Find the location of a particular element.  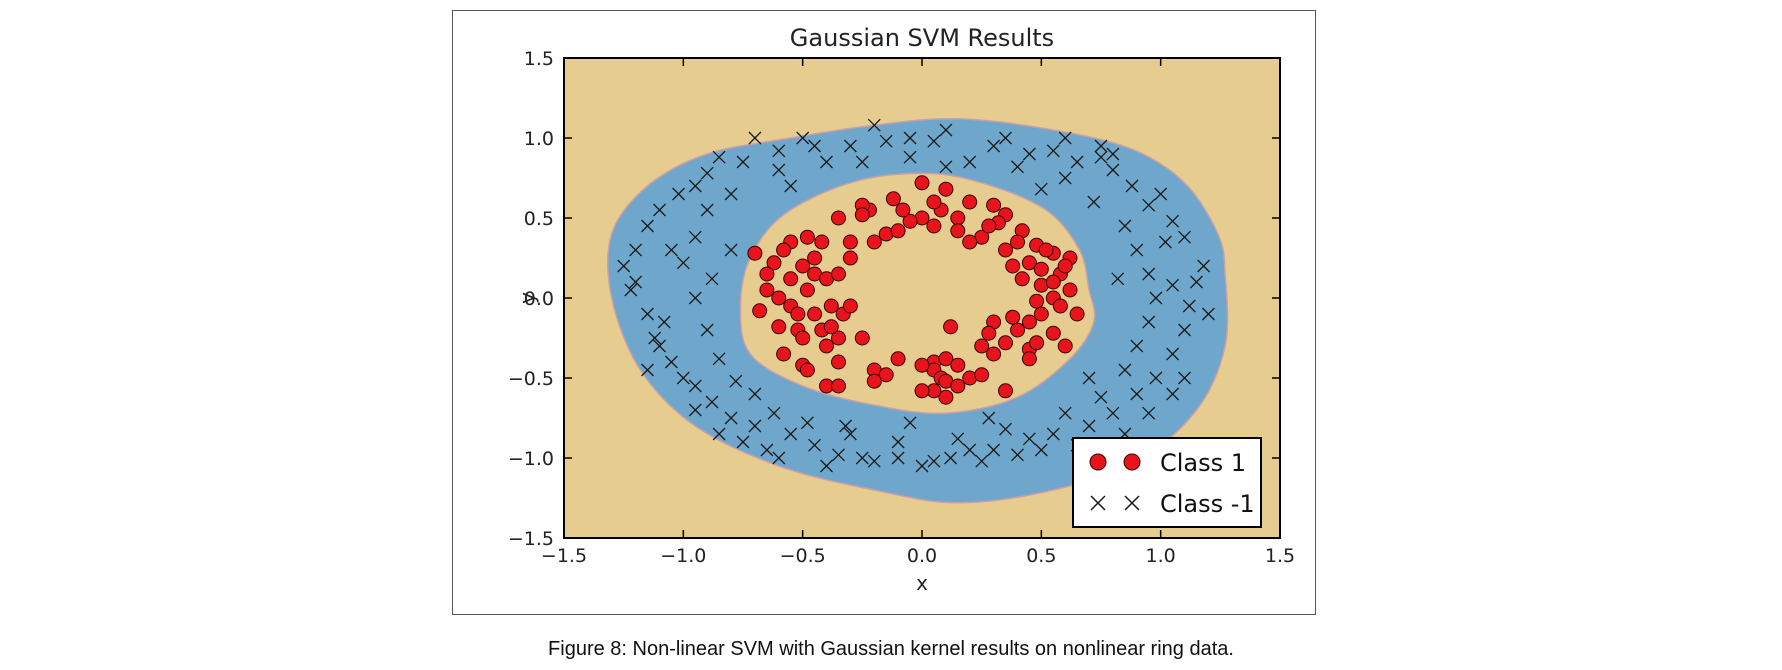

legend-class1-label: Class 1 is located at coordinates (1203, 463).